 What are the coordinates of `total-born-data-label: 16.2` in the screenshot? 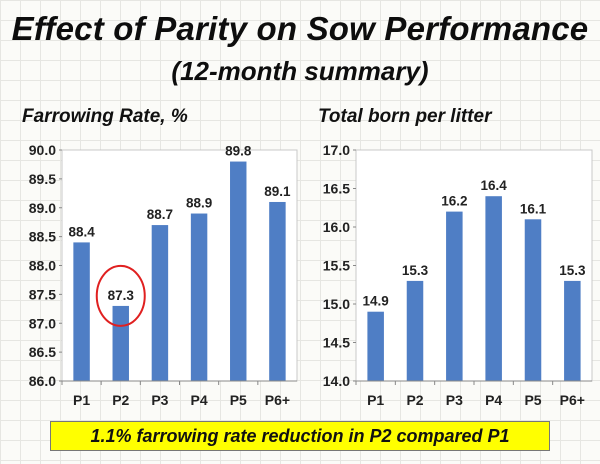 It's located at (454, 201).